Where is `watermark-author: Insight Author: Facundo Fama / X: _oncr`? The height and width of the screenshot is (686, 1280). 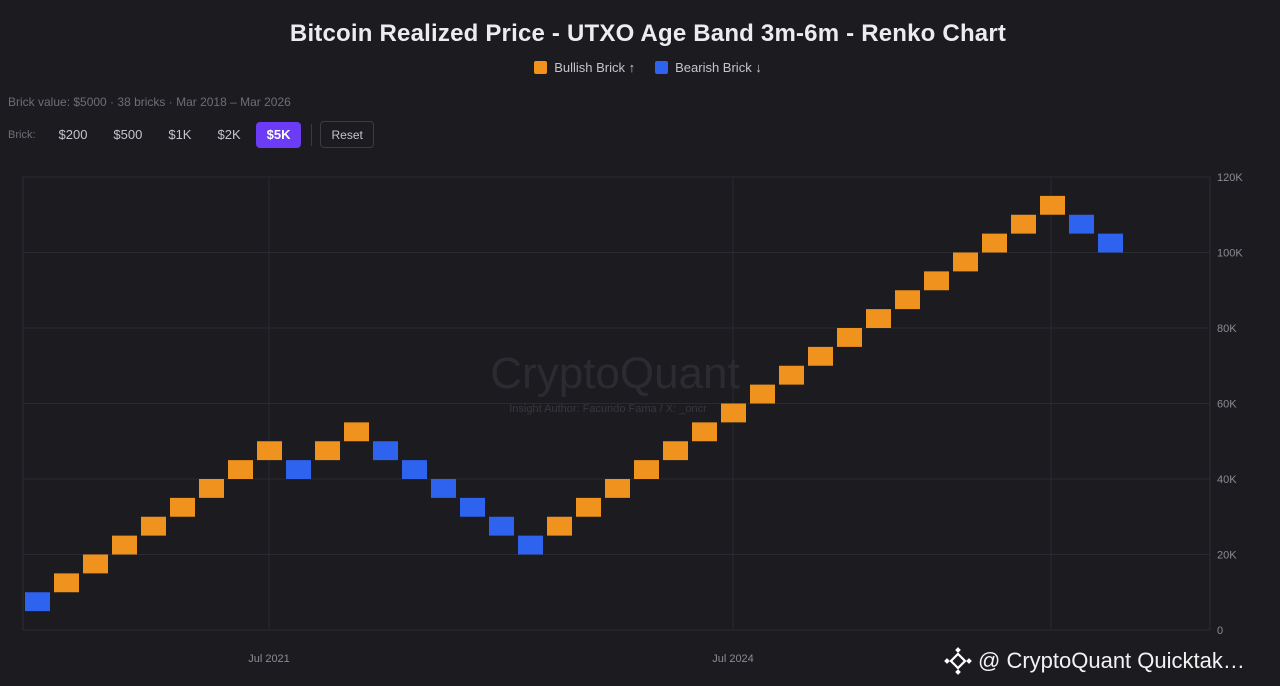
watermark-author: Insight Author: Facundo Fama / X: _oncr is located at coordinates (608, 409).